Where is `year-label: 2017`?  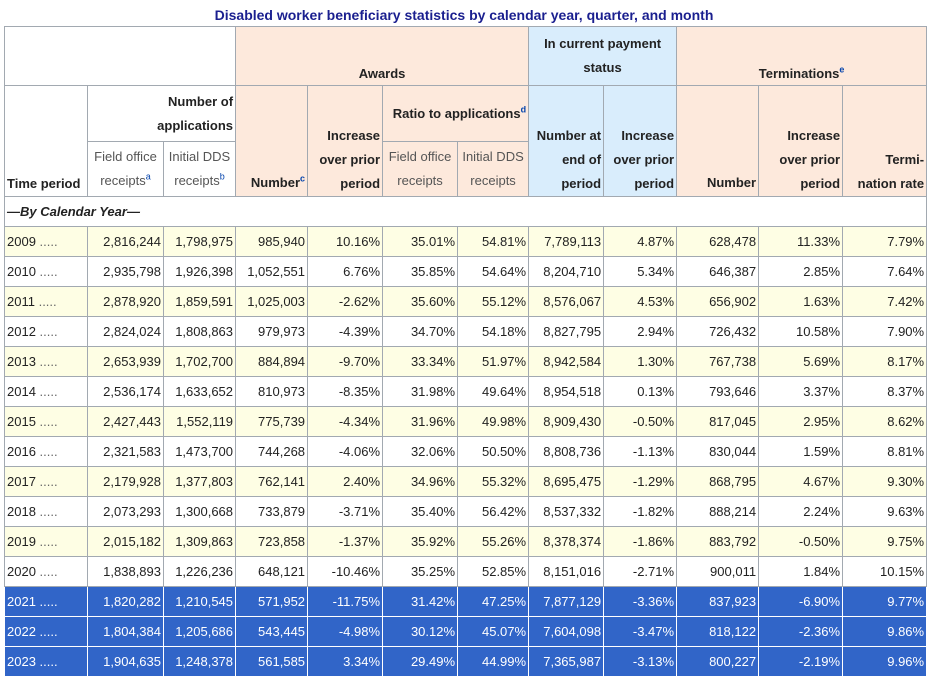
year-label: 2017 is located at coordinates (21, 481).